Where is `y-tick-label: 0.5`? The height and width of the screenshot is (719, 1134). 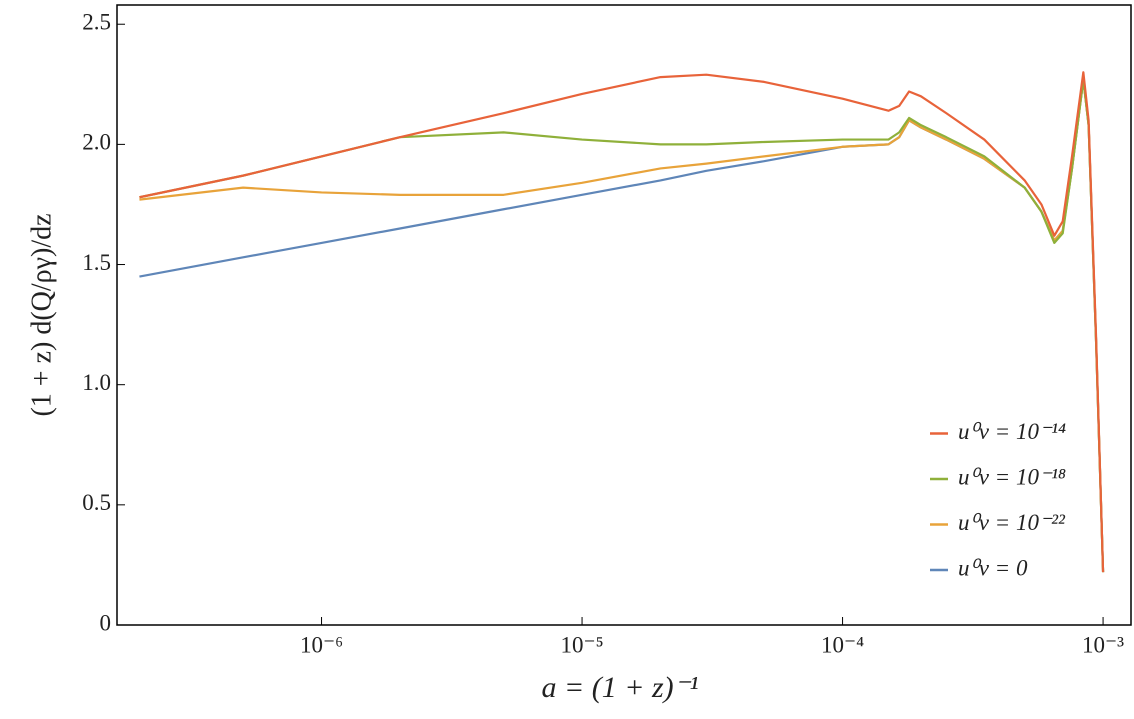
y-tick-label: 0.5 is located at coordinates (96, 502).